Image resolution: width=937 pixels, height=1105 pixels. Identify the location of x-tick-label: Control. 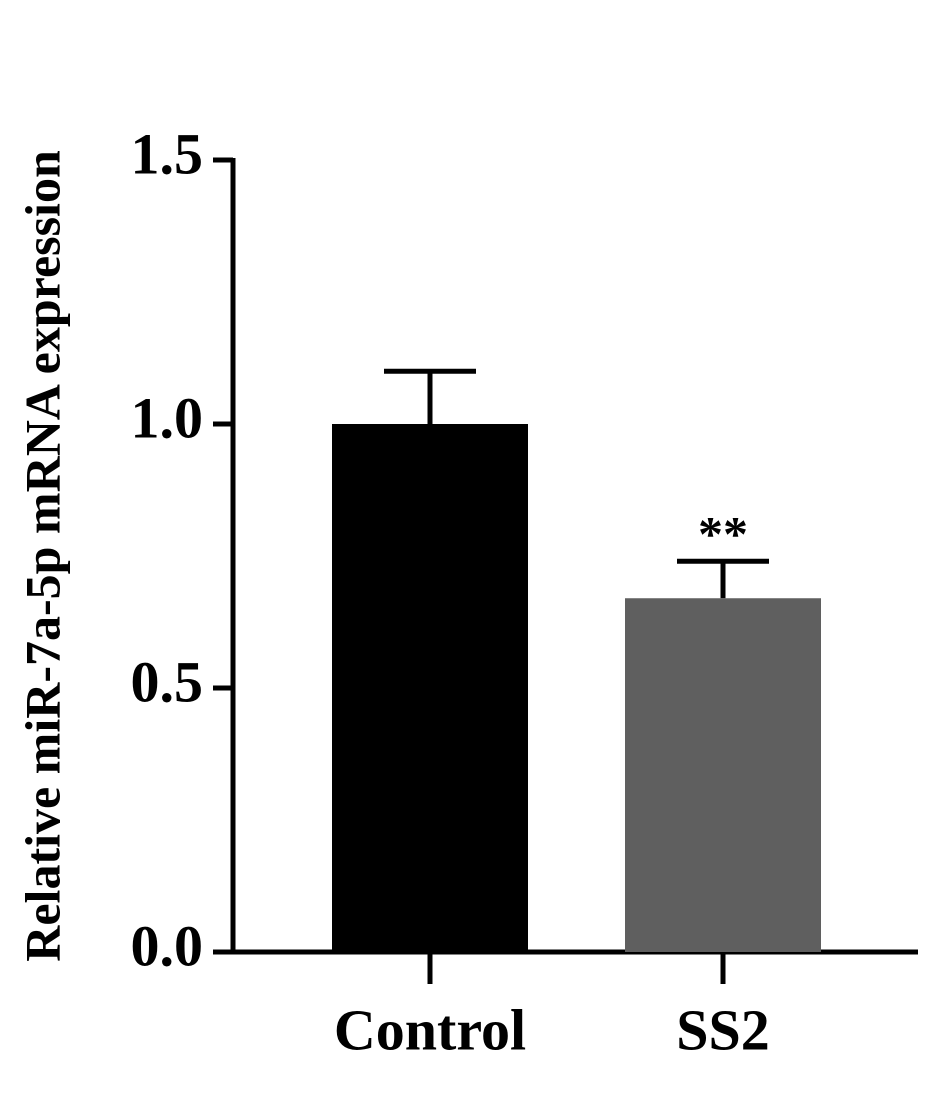
(430, 1029).